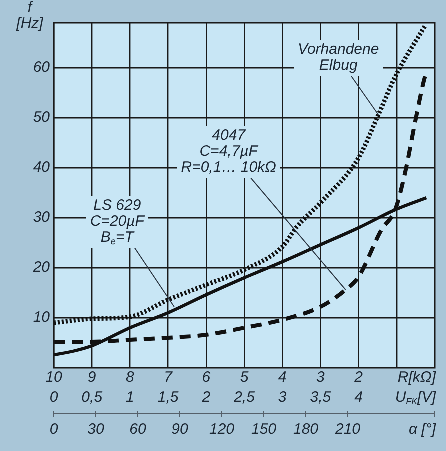  I want to click on text: 60, so click(138, 429).